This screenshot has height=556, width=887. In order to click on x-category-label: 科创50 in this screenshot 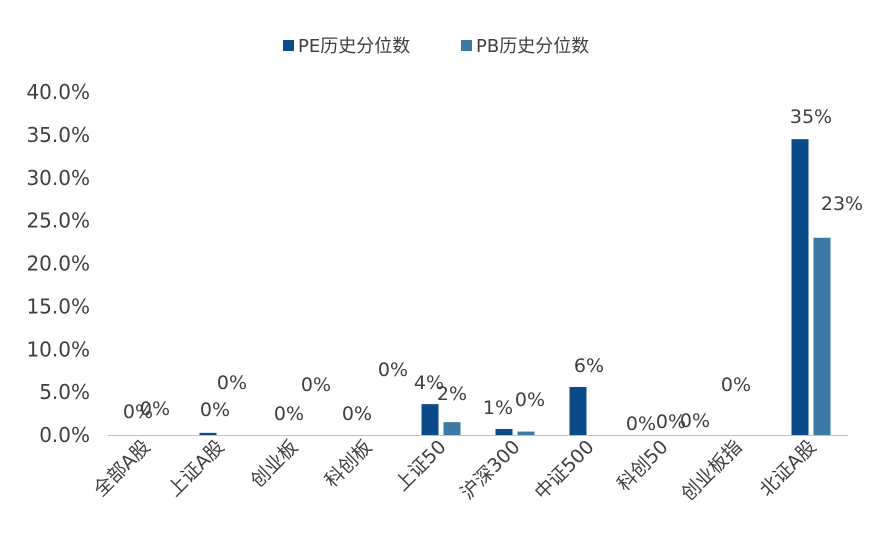, I will do `click(643, 466)`.